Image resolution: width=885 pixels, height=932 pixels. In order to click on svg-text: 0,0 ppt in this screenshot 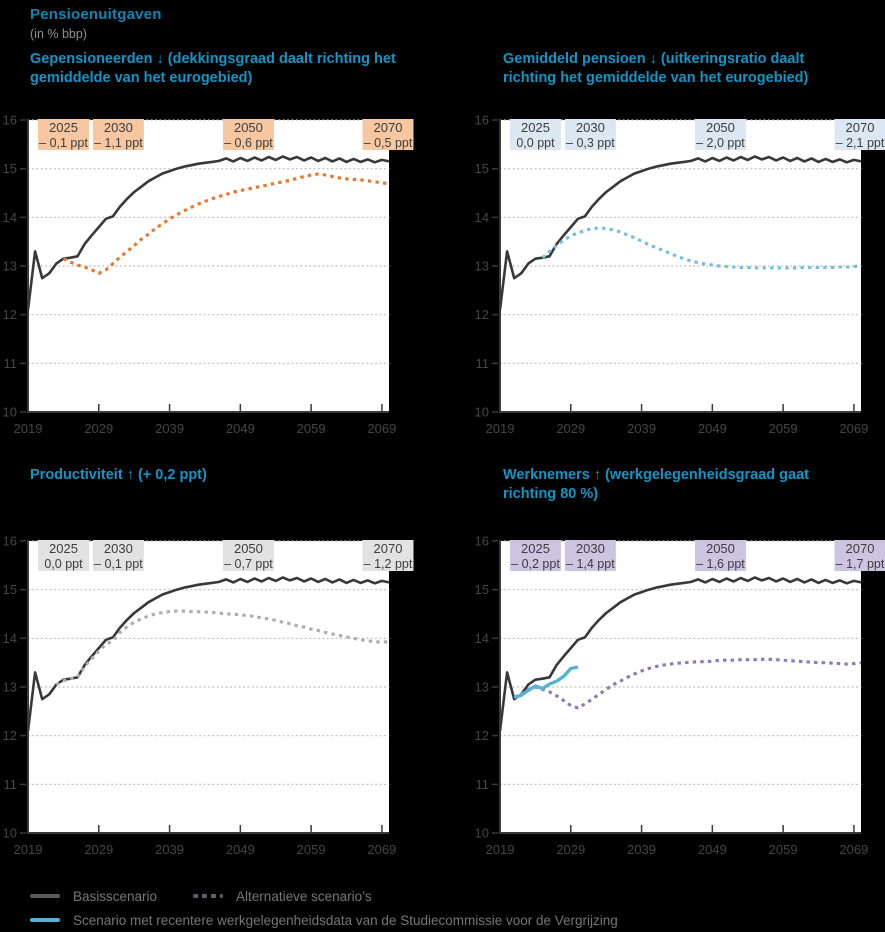, I will do `click(63, 564)`.